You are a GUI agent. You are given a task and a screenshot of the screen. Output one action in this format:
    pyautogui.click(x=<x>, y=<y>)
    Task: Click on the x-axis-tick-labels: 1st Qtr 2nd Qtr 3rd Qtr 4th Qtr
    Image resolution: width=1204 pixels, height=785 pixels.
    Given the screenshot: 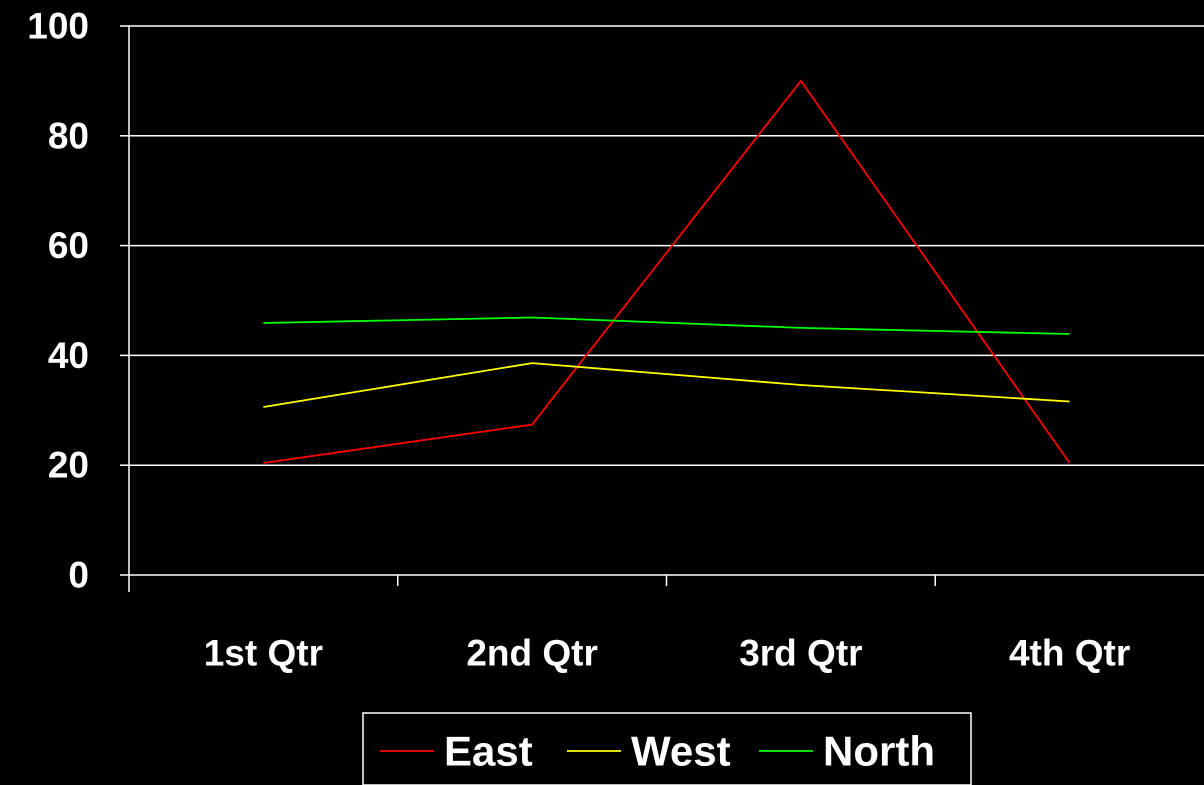 What is the action you would take?
    pyautogui.click(x=667, y=653)
    